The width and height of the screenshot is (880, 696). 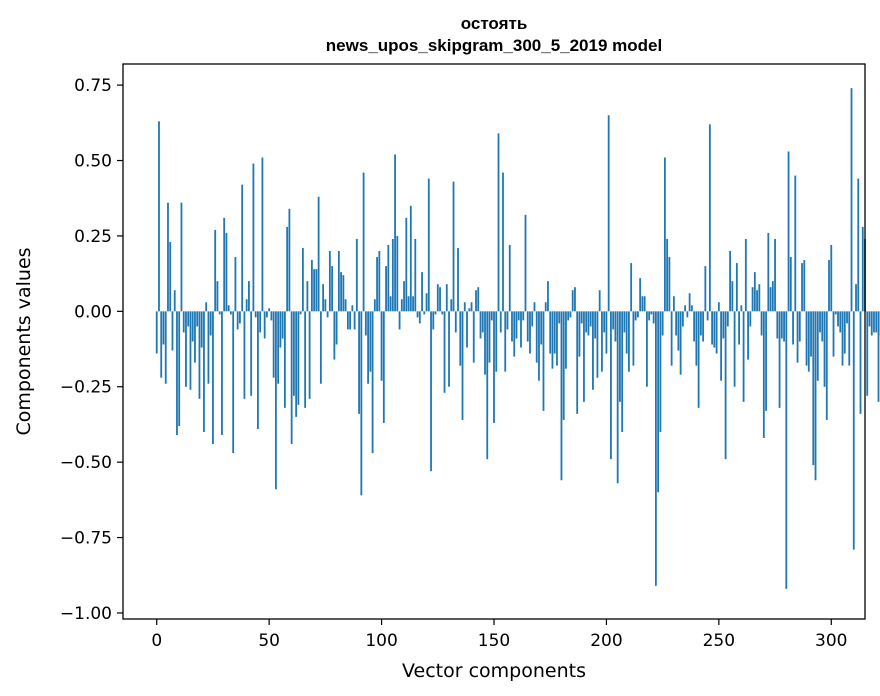 What do you see at coordinates (494, 641) in the screenshot?
I see `x-tick-label: 150` at bounding box center [494, 641].